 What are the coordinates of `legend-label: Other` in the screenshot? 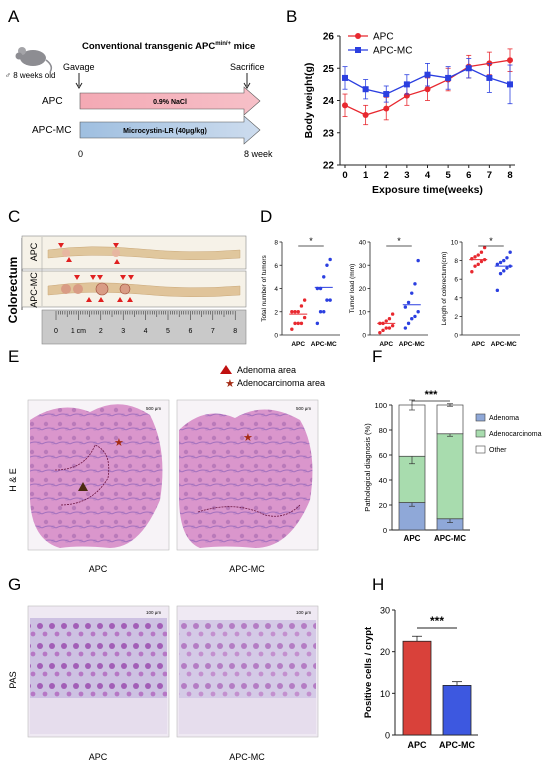 It's located at (498, 450).